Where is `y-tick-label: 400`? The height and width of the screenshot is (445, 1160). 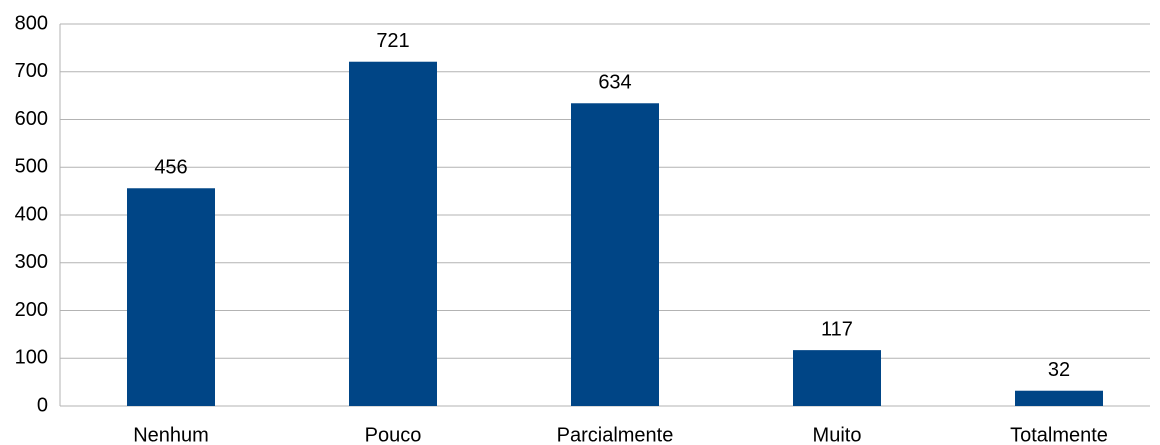 y-tick-label: 400 is located at coordinates (31, 214).